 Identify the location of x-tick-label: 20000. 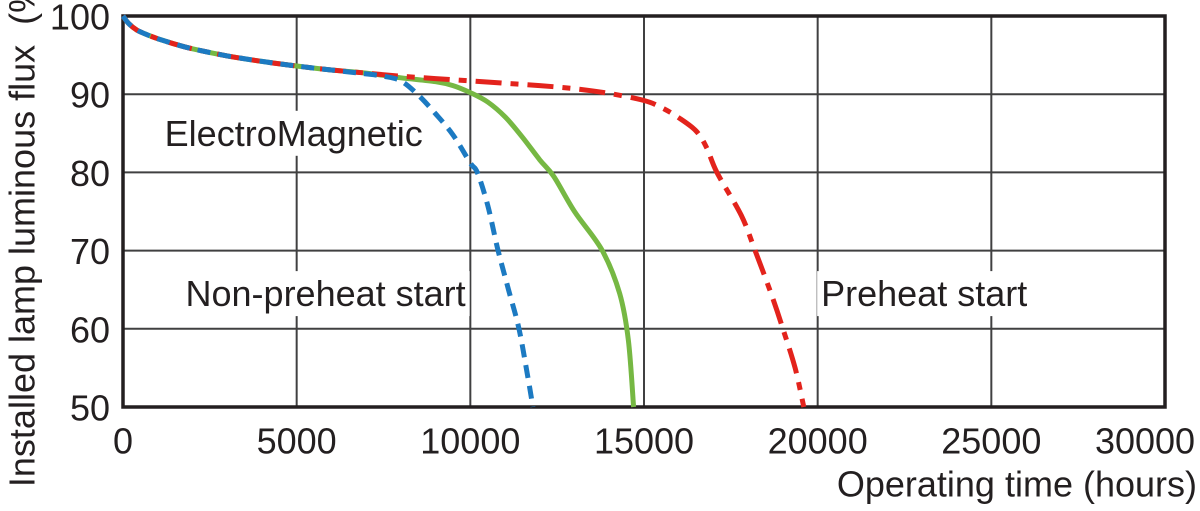
(818, 441).